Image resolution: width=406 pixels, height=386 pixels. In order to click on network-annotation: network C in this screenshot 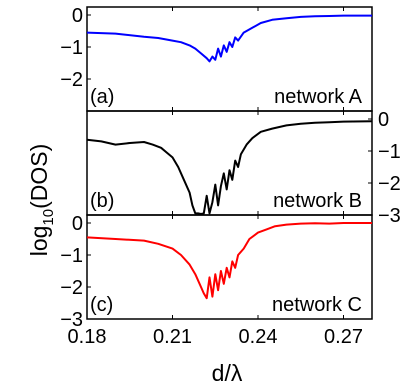, I will do `click(317, 305)`.